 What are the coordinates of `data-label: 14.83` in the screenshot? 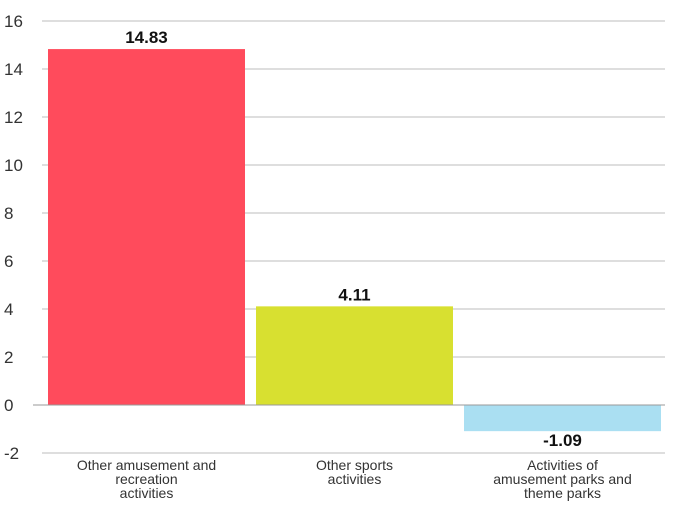 It's located at (146, 37).